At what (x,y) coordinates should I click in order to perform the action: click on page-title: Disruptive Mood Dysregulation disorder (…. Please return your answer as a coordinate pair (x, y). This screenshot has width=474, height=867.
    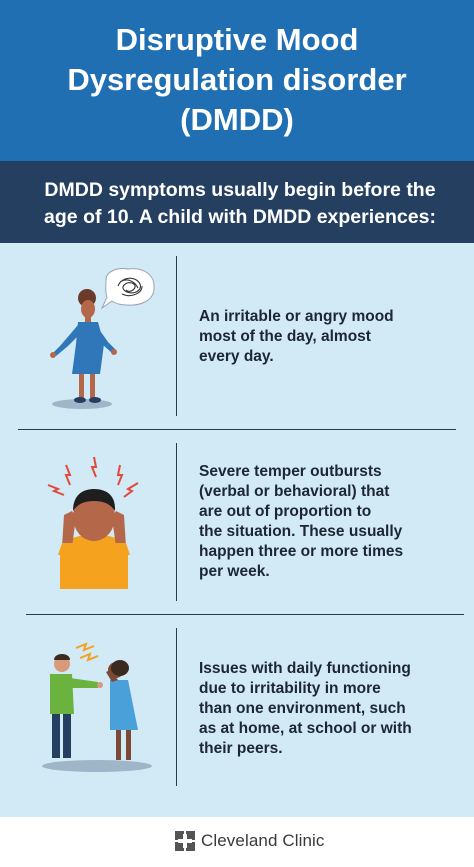
    Looking at the image, I should click on (237, 80).